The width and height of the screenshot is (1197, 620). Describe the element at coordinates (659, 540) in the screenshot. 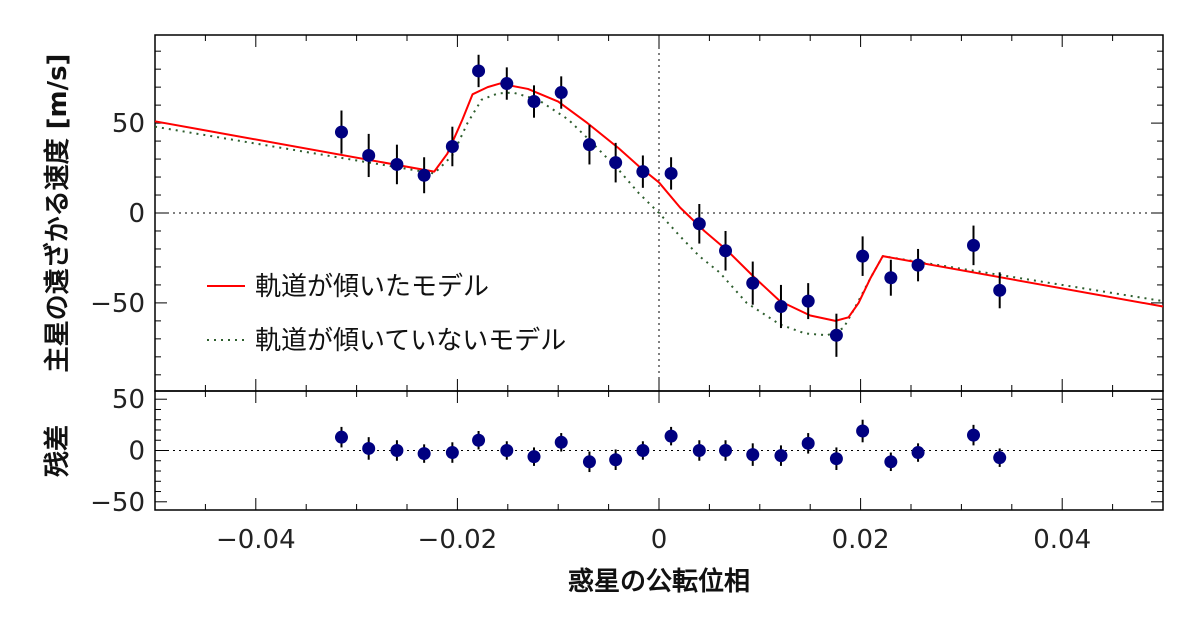

I see `x-tick-label: 0` at that location.